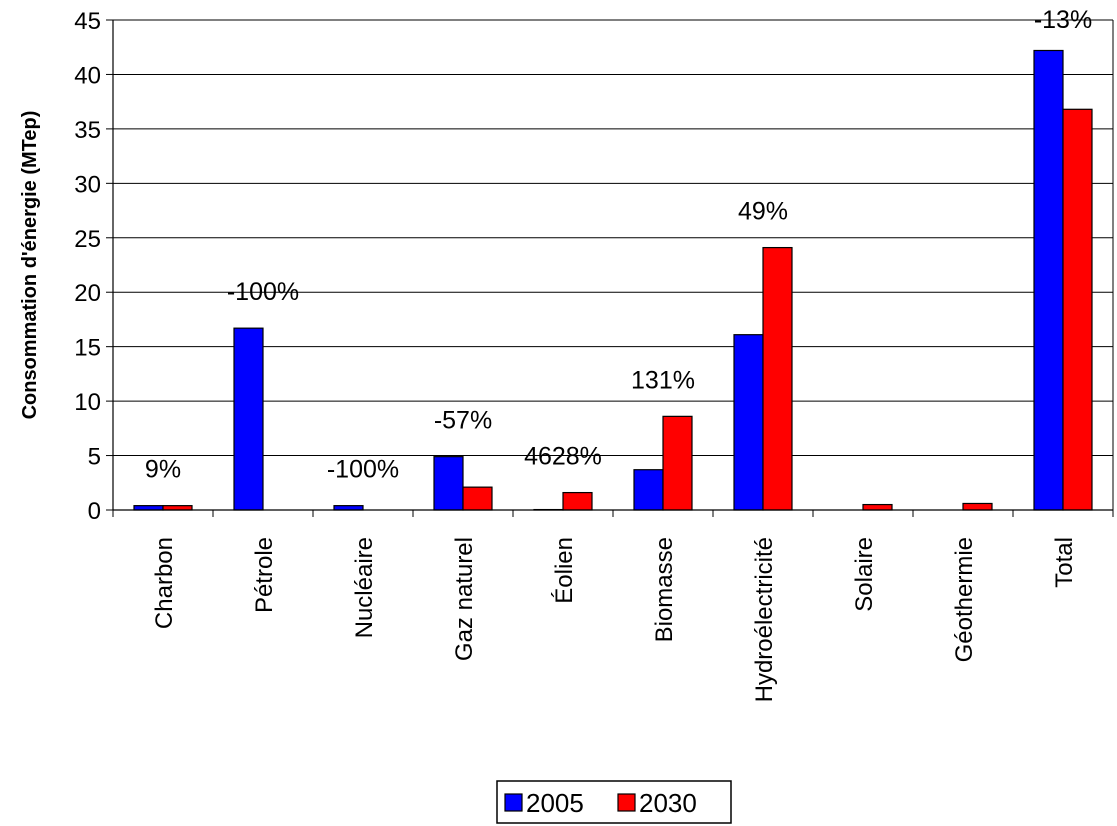 Image resolution: width=1117 pixels, height=826 pixels. I want to click on percent-change-label: -57%, so click(463, 421).